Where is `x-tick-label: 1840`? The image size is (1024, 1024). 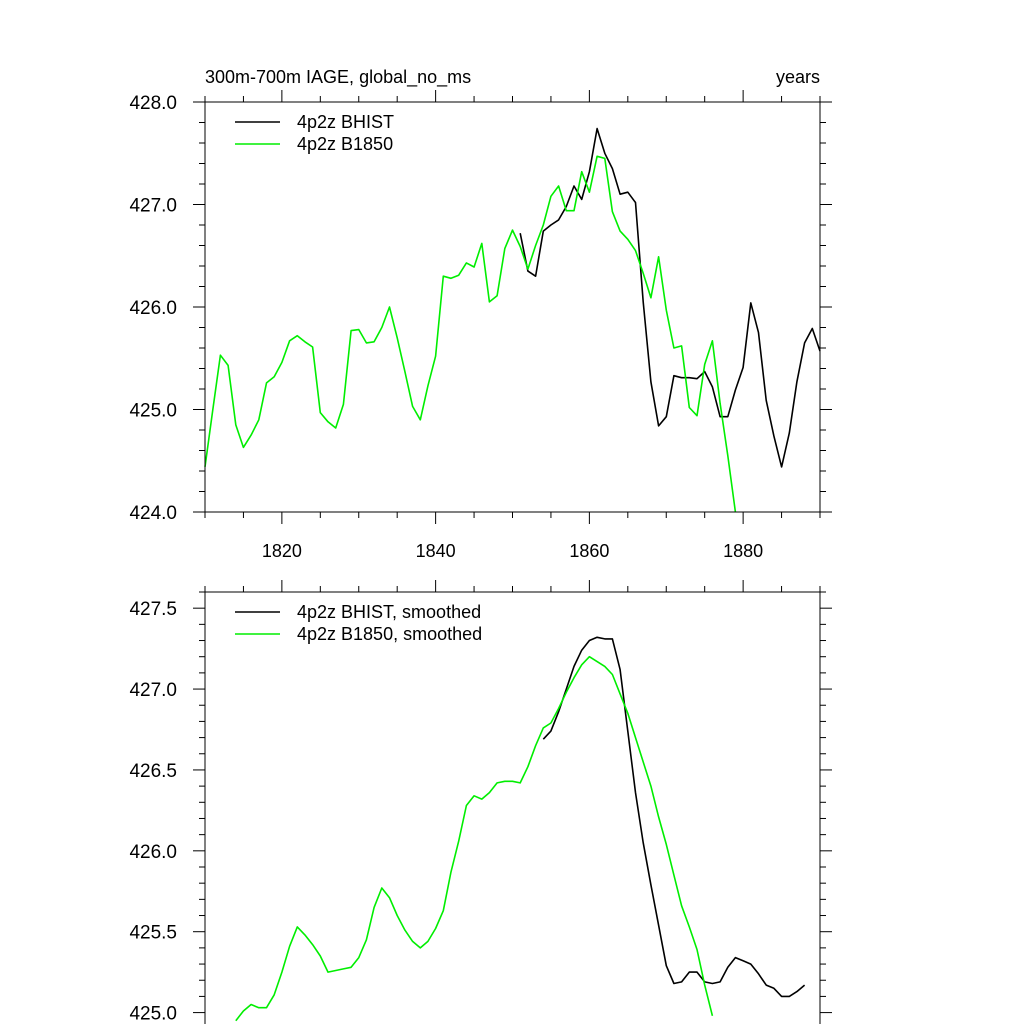
x-tick-label: 1840 is located at coordinates (436, 551).